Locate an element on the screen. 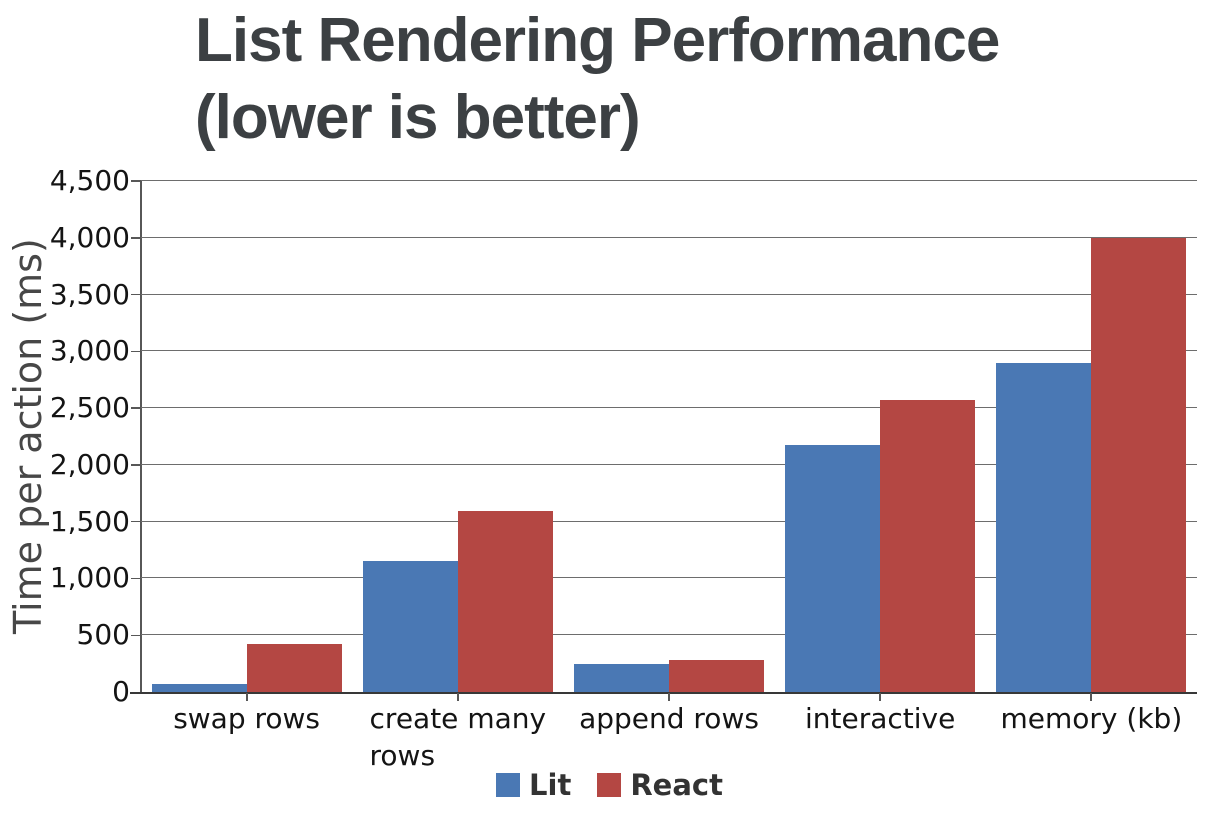 This screenshot has width=1219, height=820. y-axis-tick-label: 4,500 is located at coordinates (89, 180).